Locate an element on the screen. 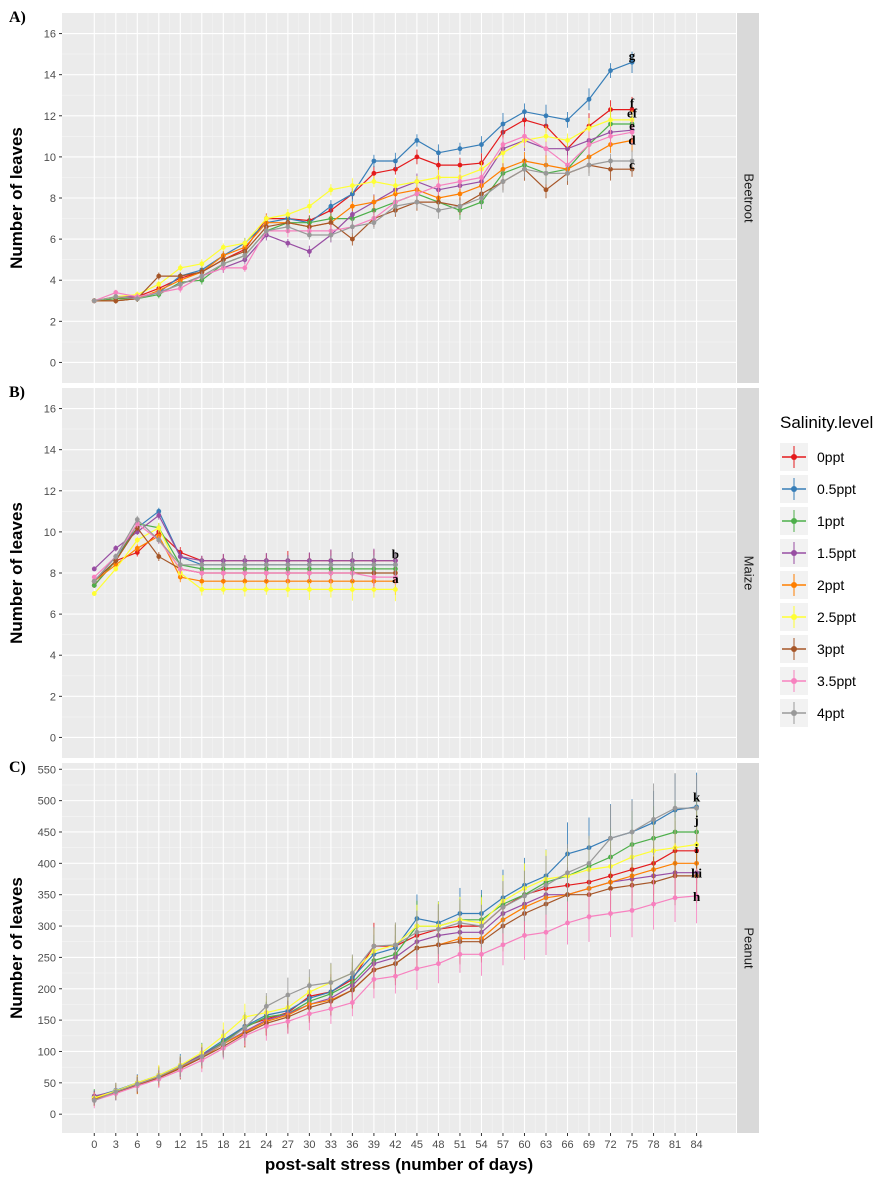 Image resolution: width=895 pixels, height=1184 pixels. group-letter-d: d is located at coordinates (632, 139).